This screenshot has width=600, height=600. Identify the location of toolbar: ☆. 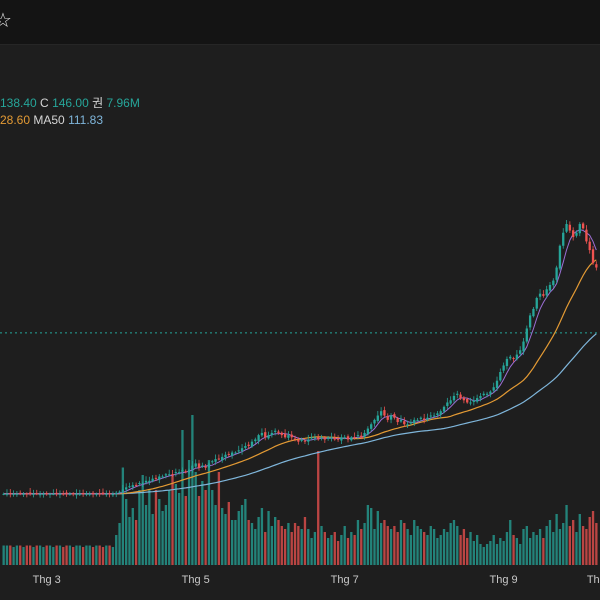
(300, 22).